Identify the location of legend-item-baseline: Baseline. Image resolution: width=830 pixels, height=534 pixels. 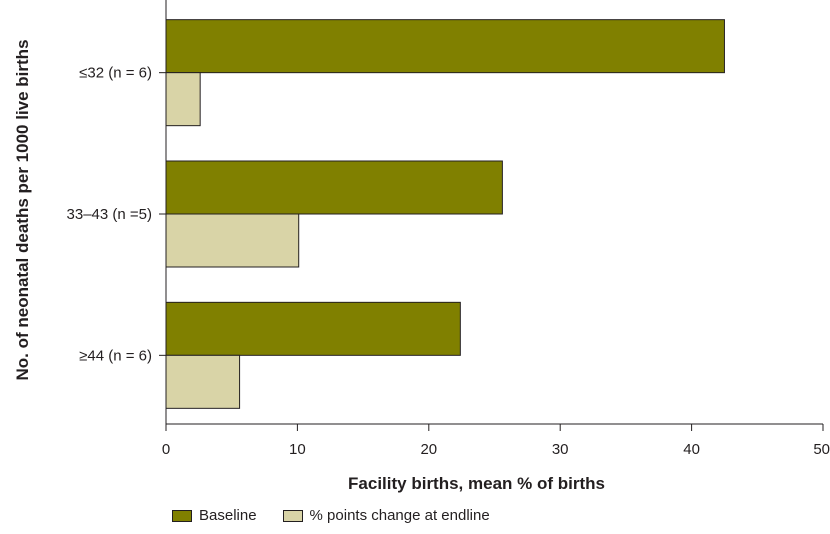
(214, 515).